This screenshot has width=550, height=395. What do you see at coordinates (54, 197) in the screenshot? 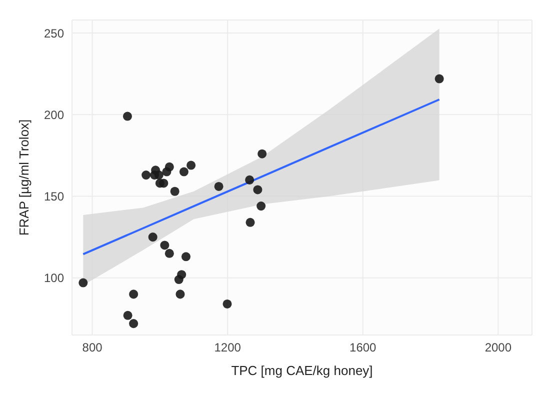
I see `y-tick-label: 150` at bounding box center [54, 197].